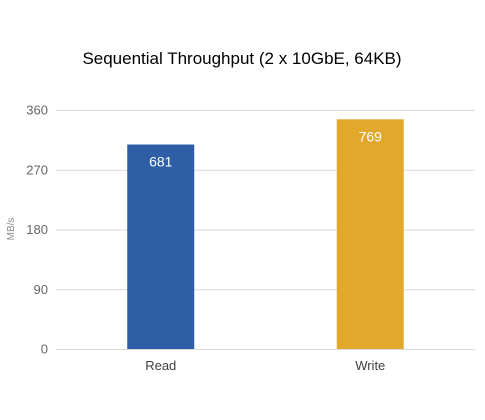 The height and width of the screenshot is (420, 485). What do you see at coordinates (37, 110) in the screenshot?
I see `y-tick-label: 360` at bounding box center [37, 110].